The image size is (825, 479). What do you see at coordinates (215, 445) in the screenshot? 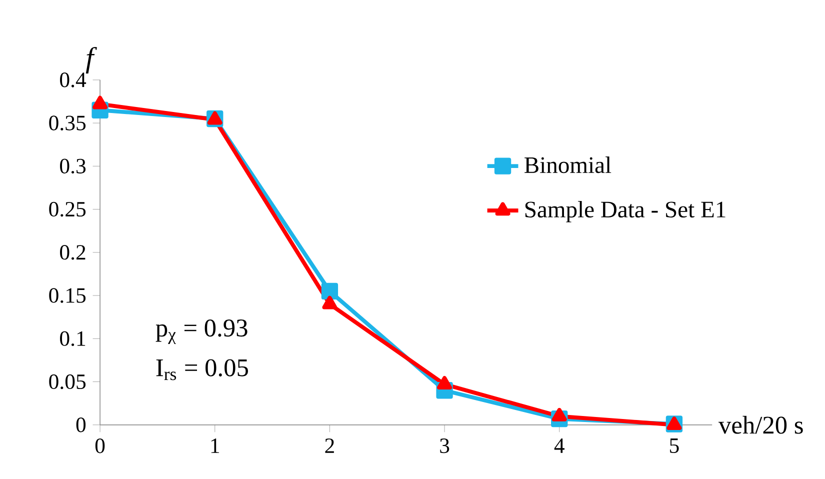
I see `x-tick-label: 1` at bounding box center [215, 445].